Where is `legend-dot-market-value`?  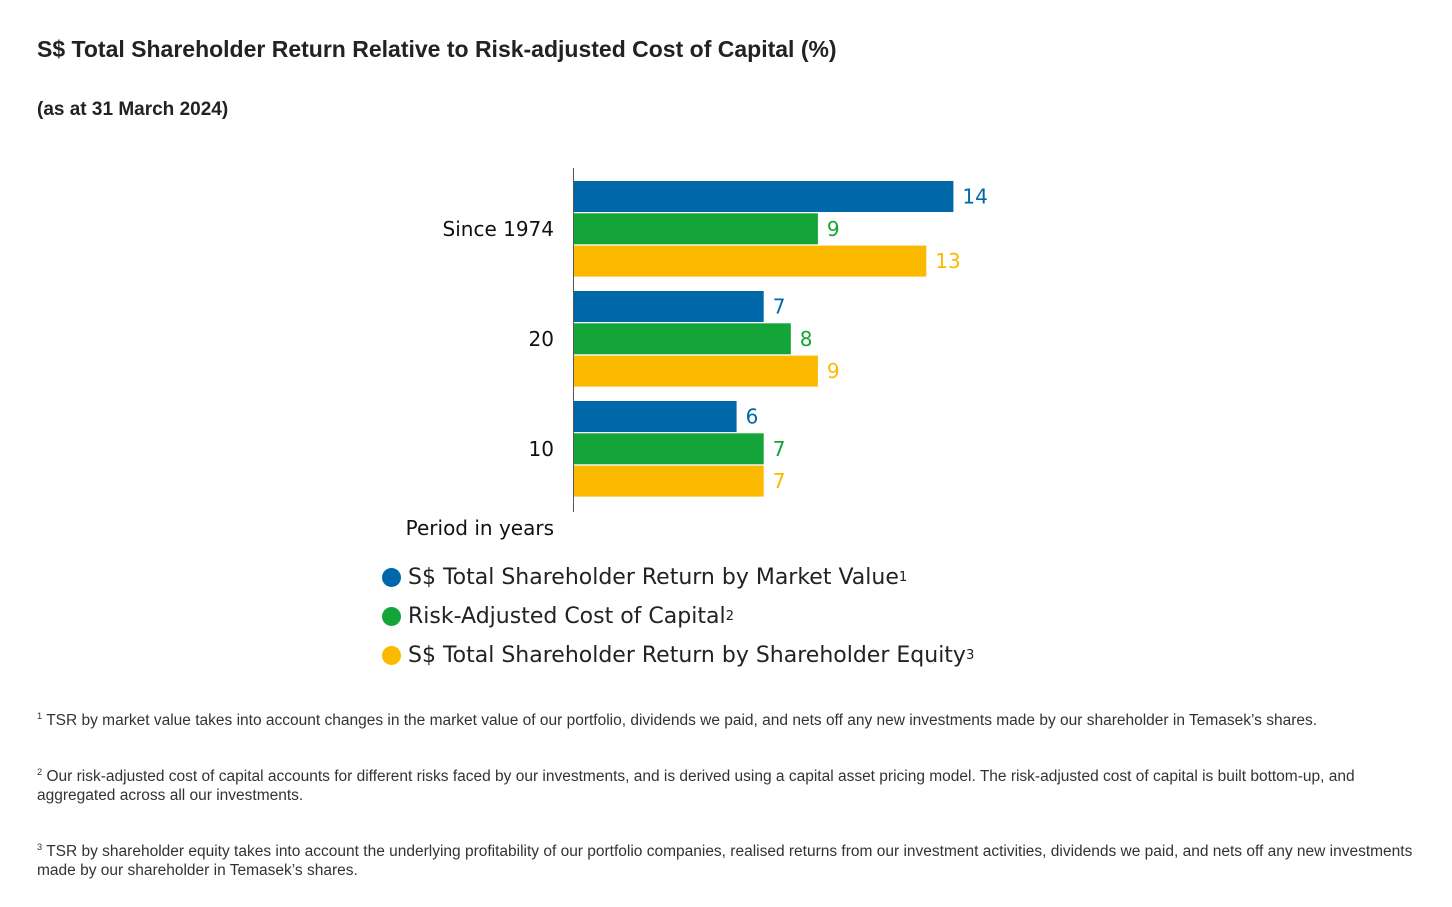 legend-dot-market-value is located at coordinates (391, 577).